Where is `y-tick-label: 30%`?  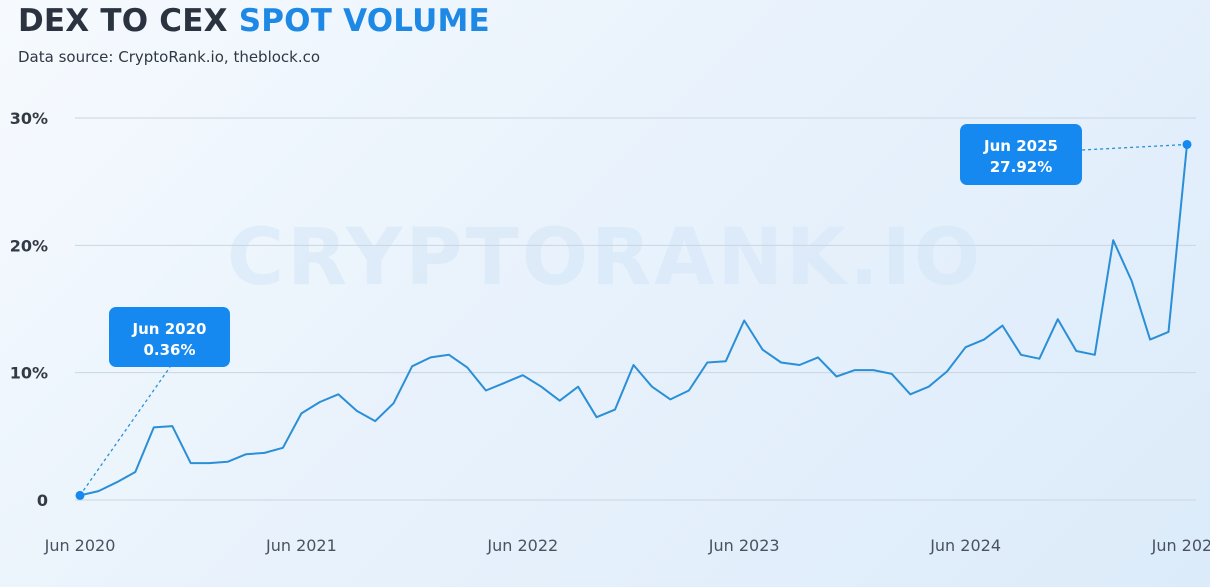
y-tick-label: 30% is located at coordinates (29, 118).